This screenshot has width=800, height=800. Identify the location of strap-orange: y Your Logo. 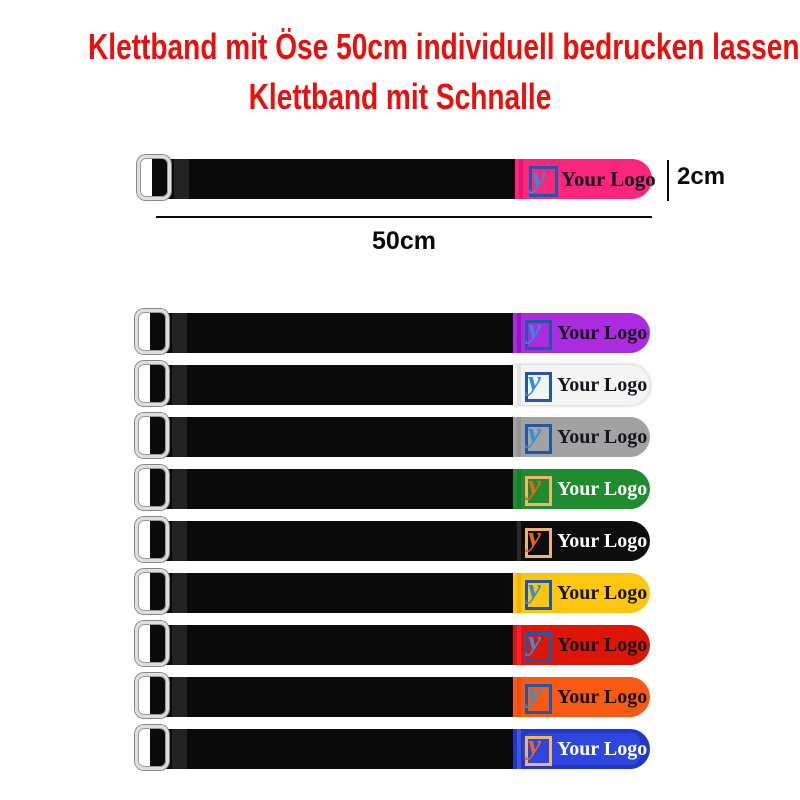
(393, 695).